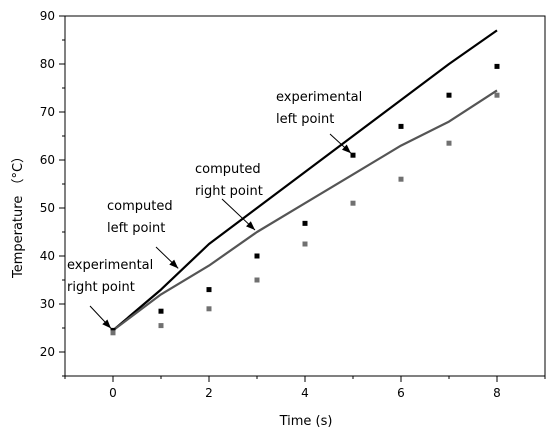 The image size is (557, 432). What do you see at coordinates (18, 214) in the screenshot?
I see `y-axis-title: Temperature （°C）` at bounding box center [18, 214].